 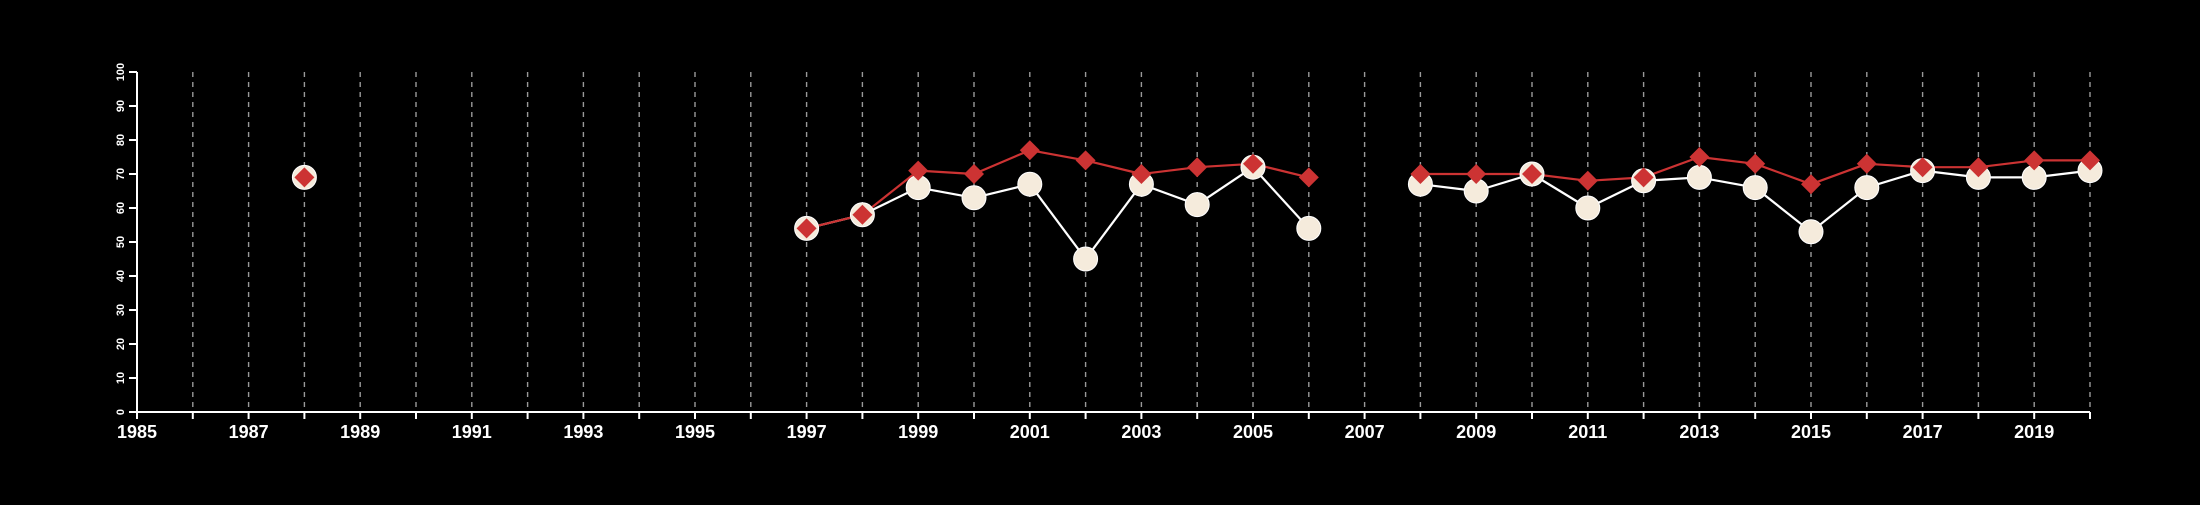 I want to click on y-tick-label: 100, so click(x=121, y=72).